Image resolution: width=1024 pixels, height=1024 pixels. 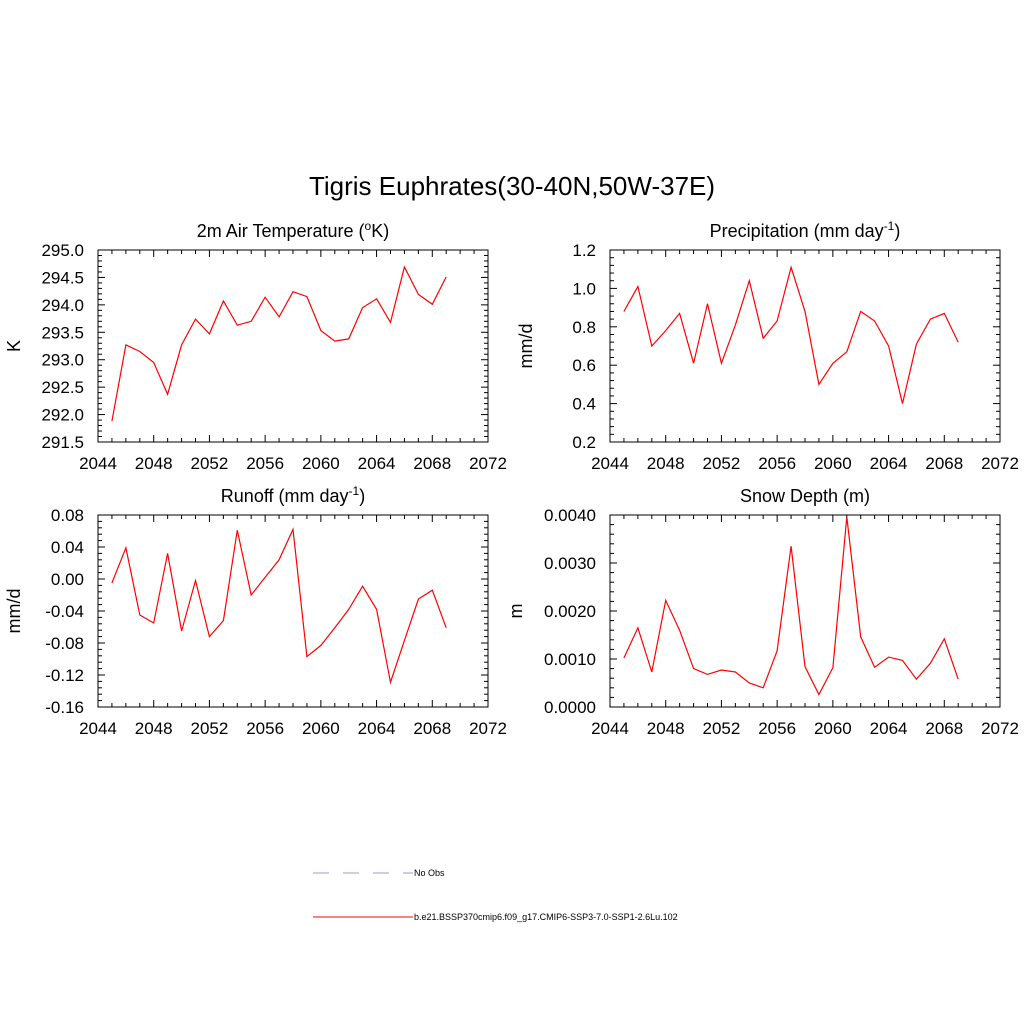 What do you see at coordinates (14, 346) in the screenshot?
I see `air-temperature-ylabel: K` at bounding box center [14, 346].